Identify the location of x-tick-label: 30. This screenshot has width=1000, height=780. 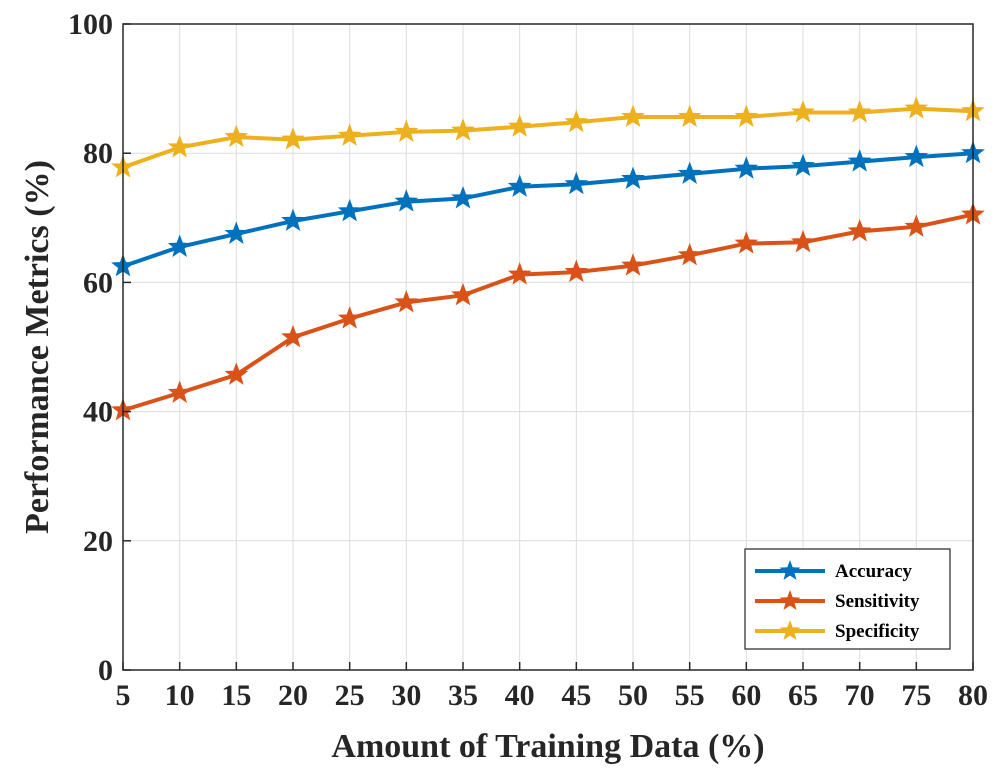
(406, 695).